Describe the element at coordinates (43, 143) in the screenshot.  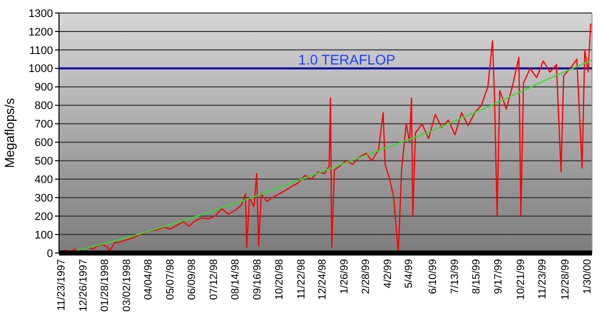
I see `y-tick-label: 600` at that location.